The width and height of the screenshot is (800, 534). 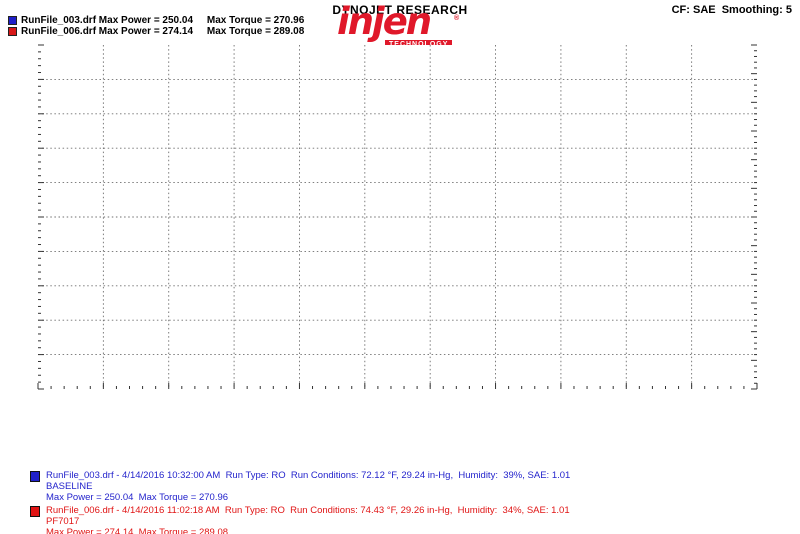 What do you see at coordinates (137, 530) in the screenshot?
I see `run2-stats: Max Power = 274.14 Max Torque = 289.08` at bounding box center [137, 530].